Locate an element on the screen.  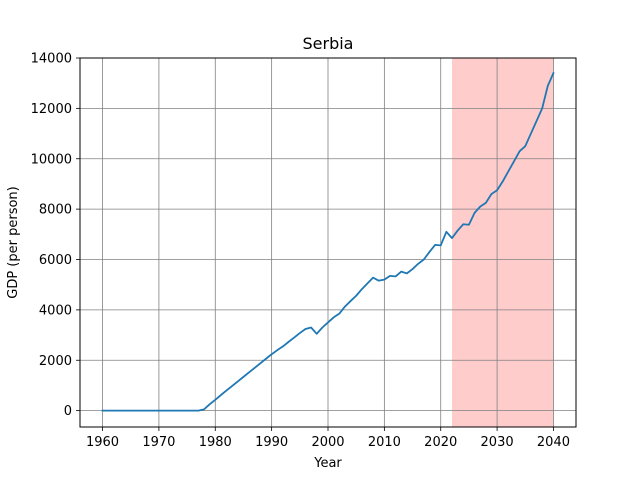
x-tick-label: 2020 is located at coordinates (440, 442).